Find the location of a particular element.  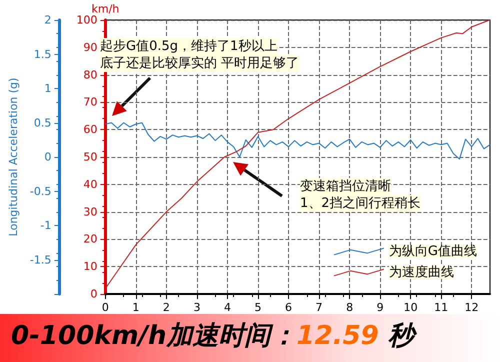

x-tick-label: 11 is located at coordinates (441, 307).